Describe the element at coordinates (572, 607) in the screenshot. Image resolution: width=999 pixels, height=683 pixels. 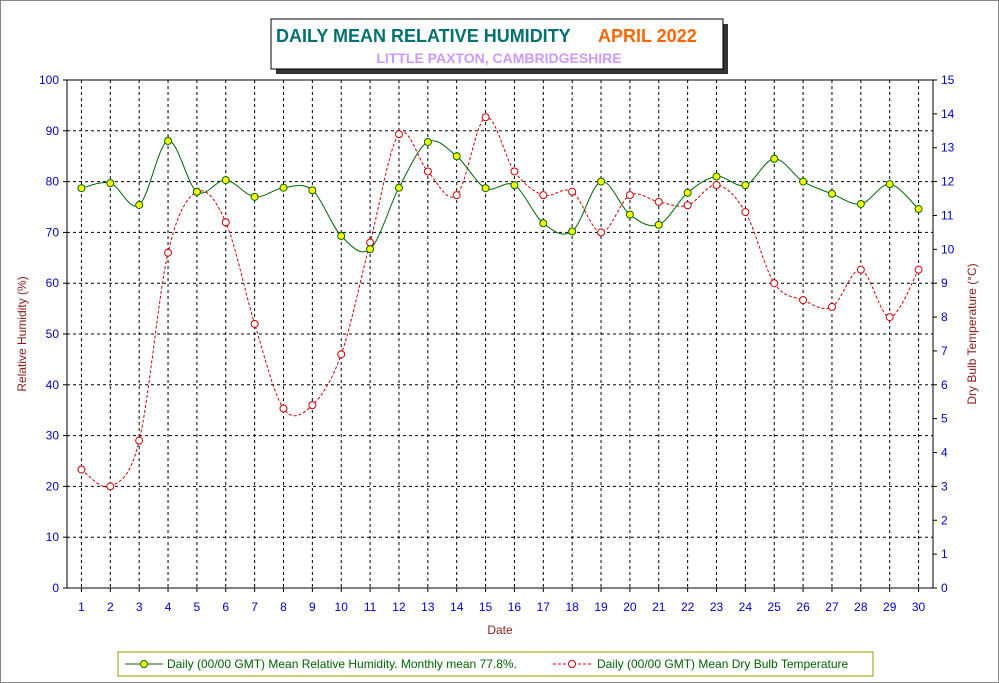
I see `x-tick-label: 18` at that location.